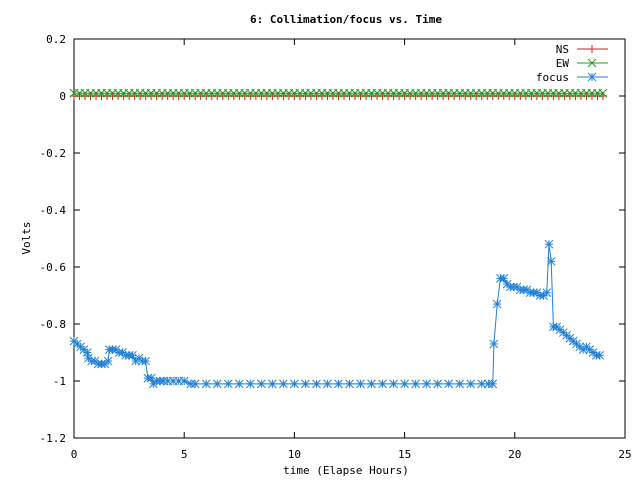 The width and height of the screenshot is (640, 480). What do you see at coordinates (563, 63) in the screenshot?
I see `legend-label: EW` at bounding box center [563, 63].